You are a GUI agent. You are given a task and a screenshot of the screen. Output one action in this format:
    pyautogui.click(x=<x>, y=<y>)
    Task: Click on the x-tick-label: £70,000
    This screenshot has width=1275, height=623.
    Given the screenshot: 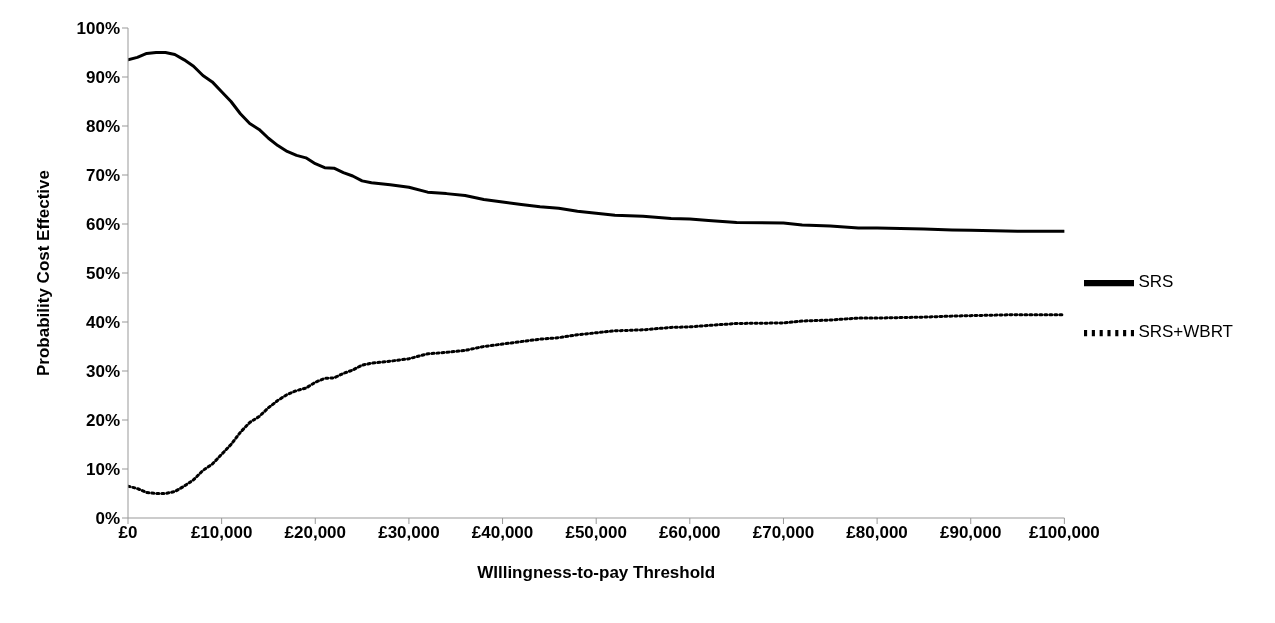 What is the action you would take?
    pyautogui.click(x=783, y=533)
    